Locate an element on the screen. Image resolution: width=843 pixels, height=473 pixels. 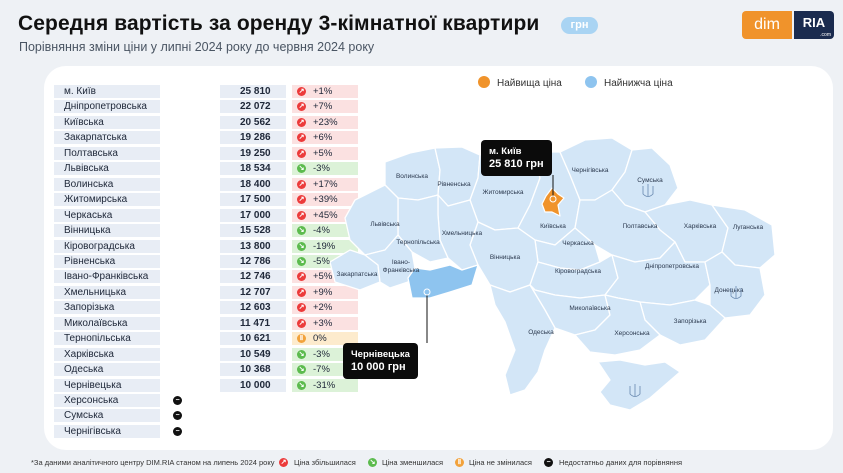
change-cell: ↗ +9% is located at coordinates (325, 292).